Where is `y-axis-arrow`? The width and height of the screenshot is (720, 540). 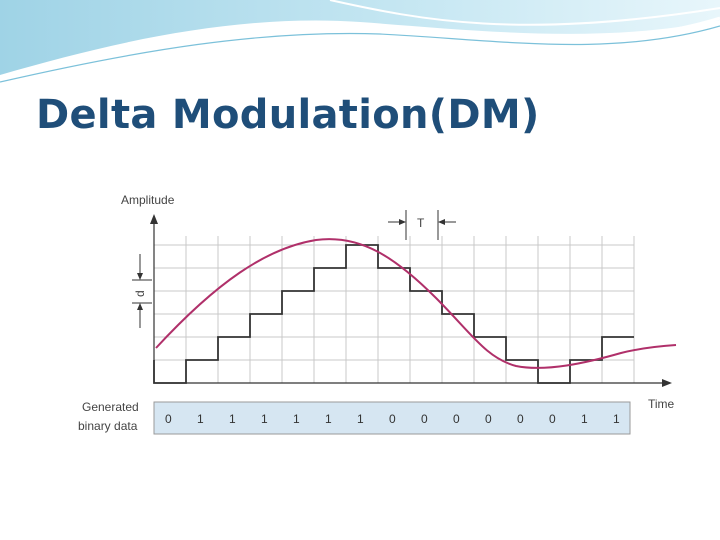 y-axis-arrow is located at coordinates (154, 219).